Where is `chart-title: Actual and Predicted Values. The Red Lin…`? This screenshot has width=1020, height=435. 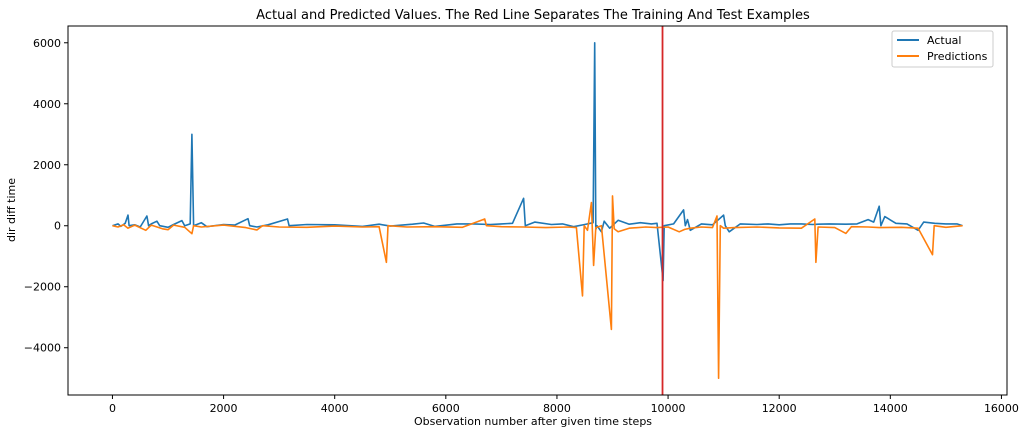 chart-title: Actual and Predicted Values. The Red Lin… is located at coordinates (533, 15).